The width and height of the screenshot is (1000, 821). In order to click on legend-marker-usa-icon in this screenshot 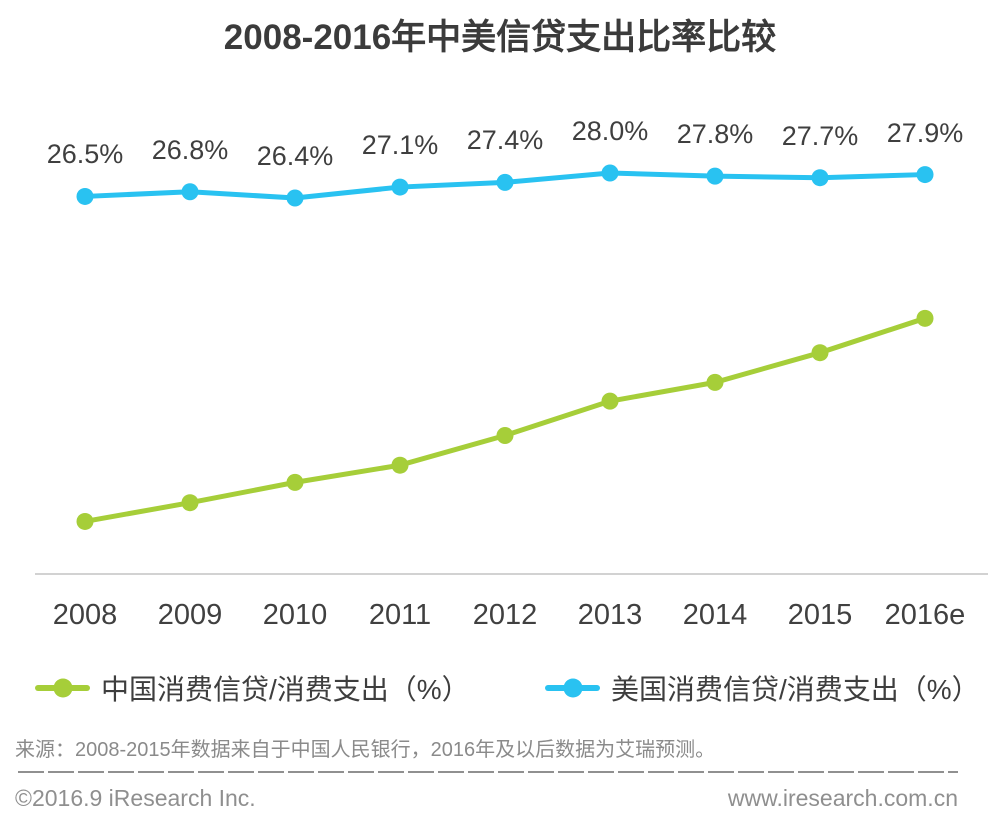, I will do `click(572, 688)`.